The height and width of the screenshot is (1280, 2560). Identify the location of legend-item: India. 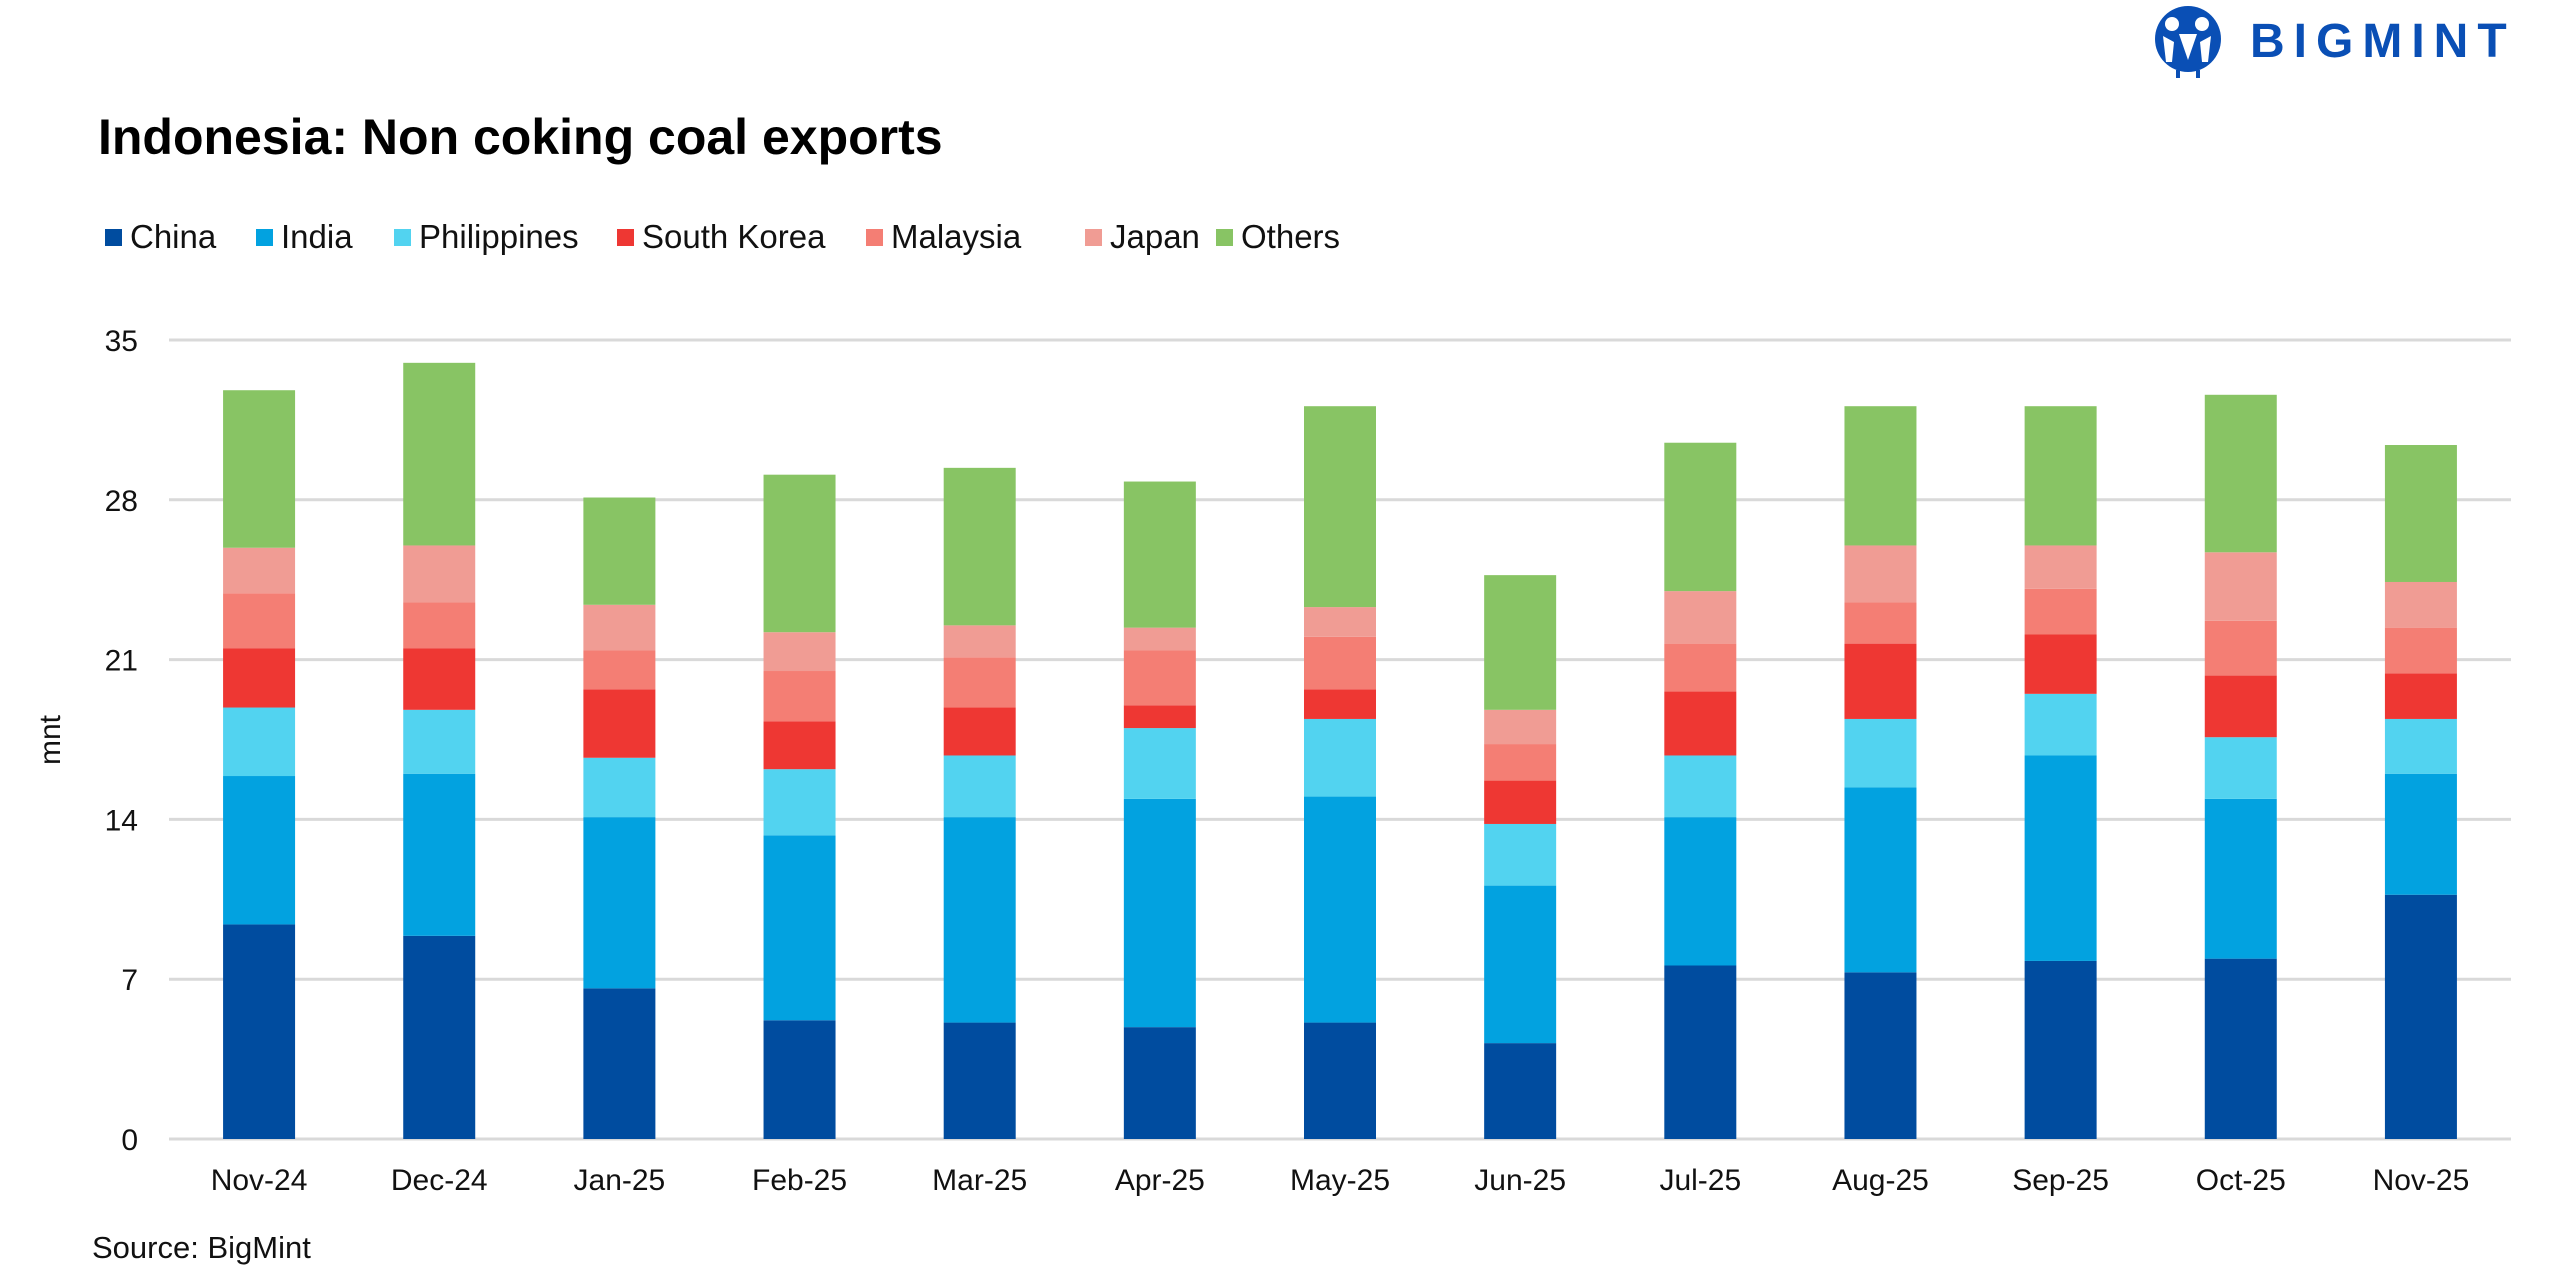
(304, 237).